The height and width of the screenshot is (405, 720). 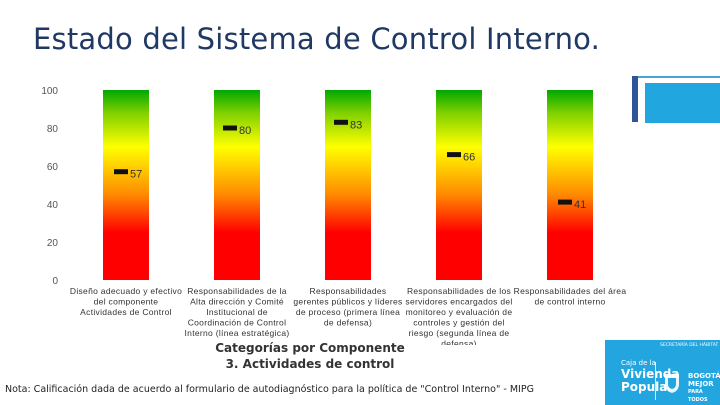 I want to click on corner-accent-mark, so click(x=635, y=99).